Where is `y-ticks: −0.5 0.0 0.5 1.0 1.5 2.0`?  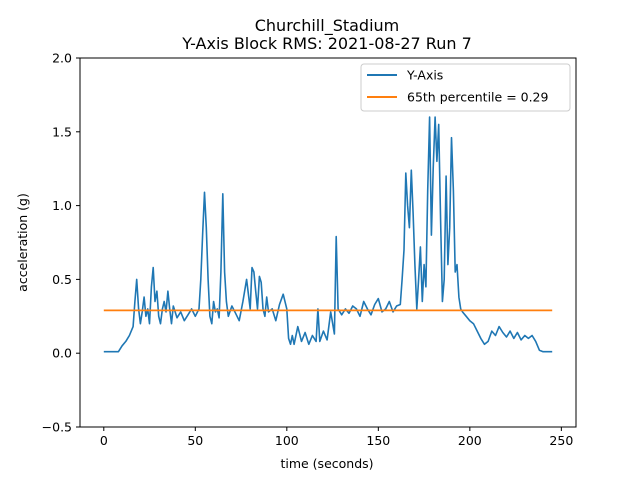
y-ticks: −0.5 0.0 0.5 1.0 1.5 2.0 is located at coordinates (61, 243).